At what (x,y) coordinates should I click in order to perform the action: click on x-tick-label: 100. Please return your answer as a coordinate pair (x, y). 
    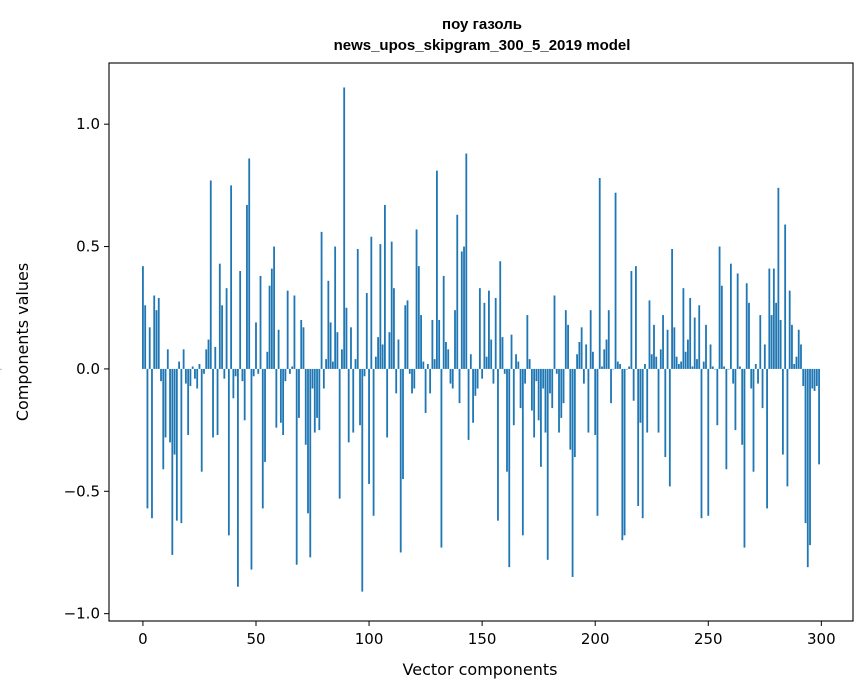
    Looking at the image, I should click on (369, 639).